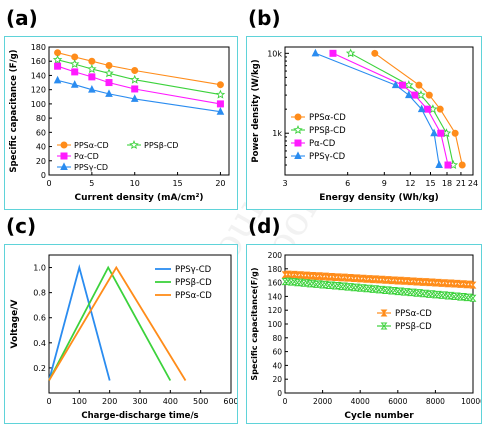  I want to click on legend-label: PPSγ-CD, so click(91, 167).